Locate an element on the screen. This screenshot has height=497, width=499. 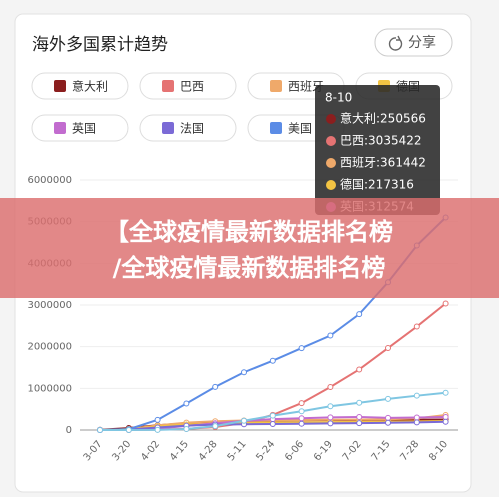
chart-title: 海外多国累计趋势 is located at coordinates (100, 45).